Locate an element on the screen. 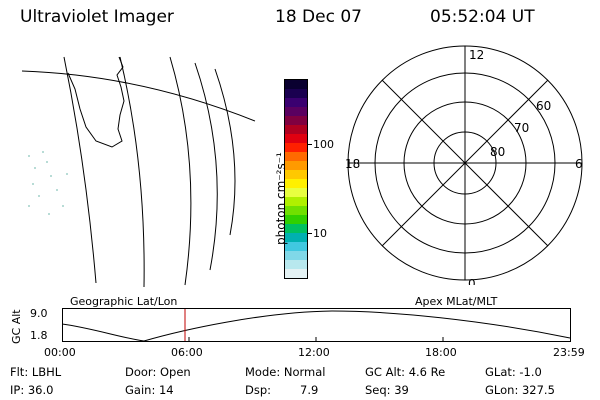 This screenshot has height=400, width=600. x-tick-label: 18:00 is located at coordinates (441, 352).